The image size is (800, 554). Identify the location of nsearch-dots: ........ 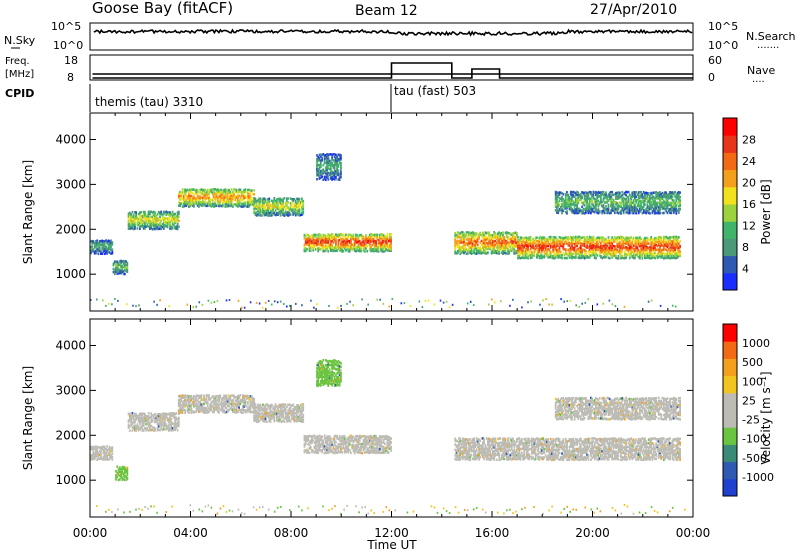
(768, 45).